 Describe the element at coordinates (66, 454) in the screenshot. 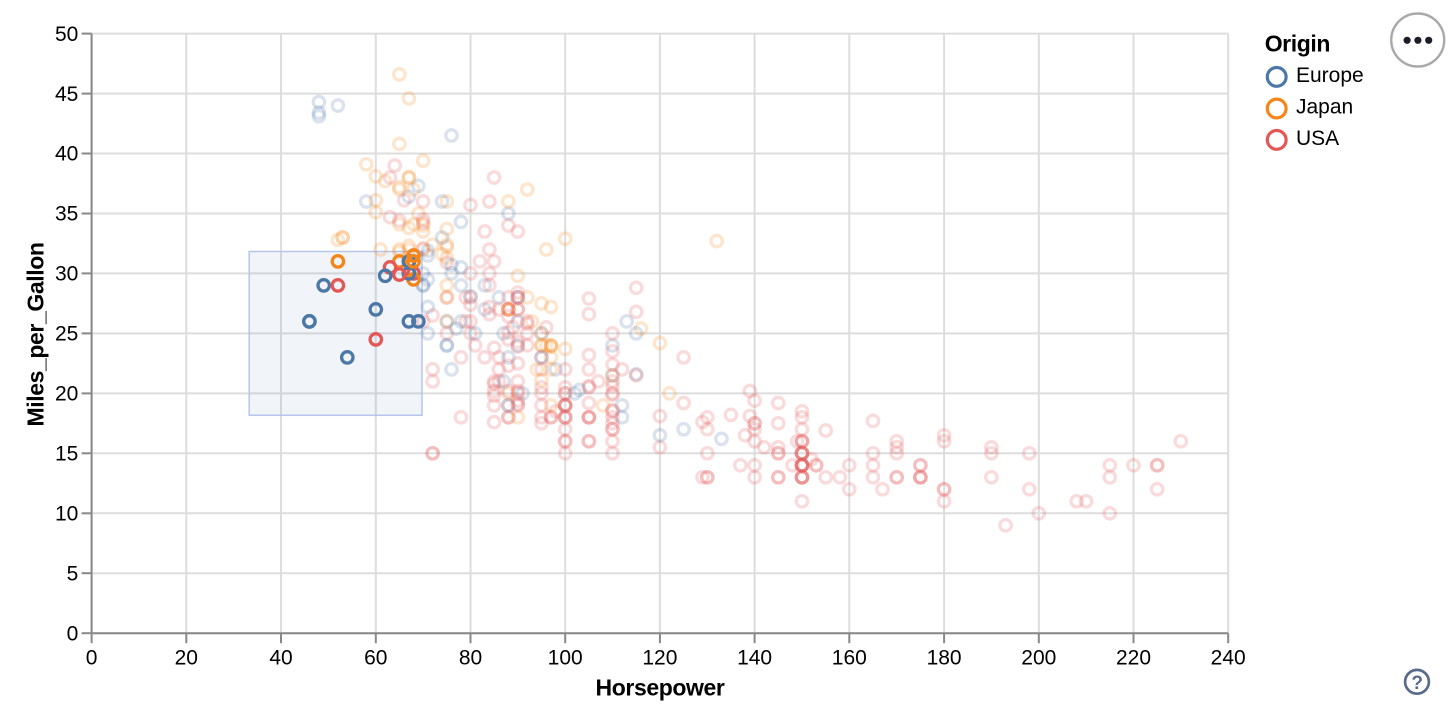

I see `svg-text: 15` at that location.